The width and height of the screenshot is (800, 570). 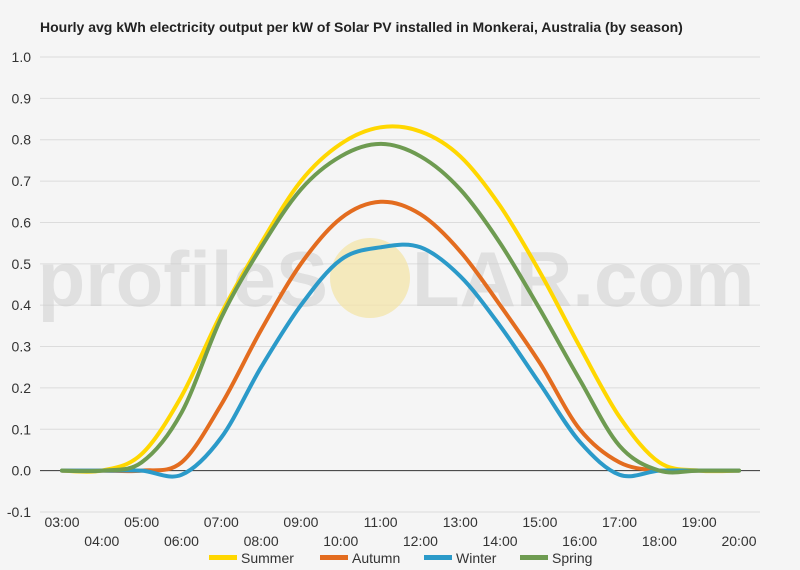 I want to click on x-tick-label: 19:00, so click(x=699, y=522).